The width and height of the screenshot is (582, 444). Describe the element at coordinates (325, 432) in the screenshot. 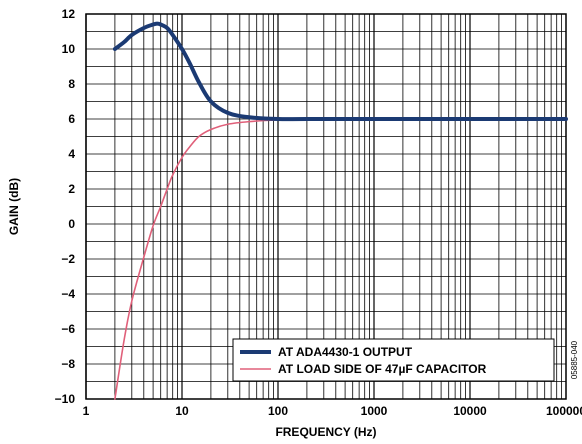

I see `x-axis-title: FREQUENCY (Hz)` at that location.